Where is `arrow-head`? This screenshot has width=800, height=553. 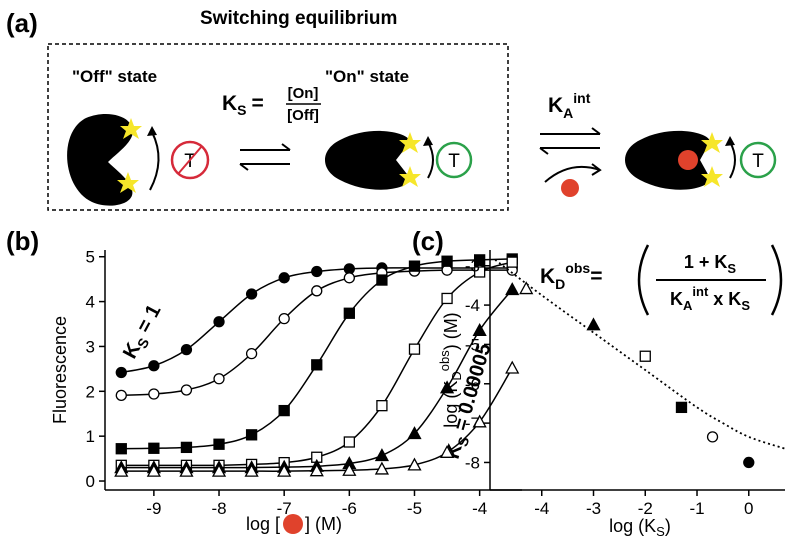
arrow-head is located at coordinates (730, 141).